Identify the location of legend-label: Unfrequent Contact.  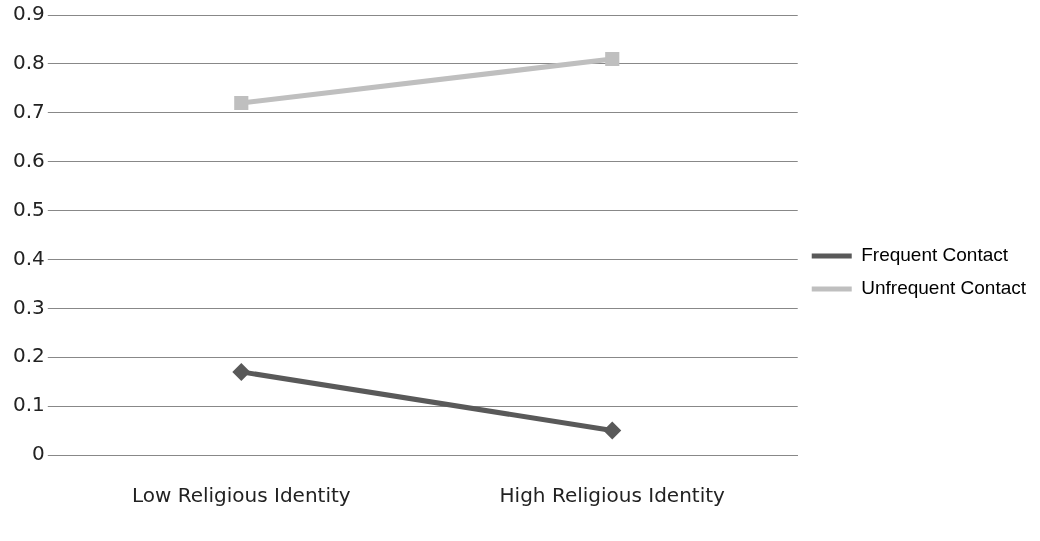
(944, 288).